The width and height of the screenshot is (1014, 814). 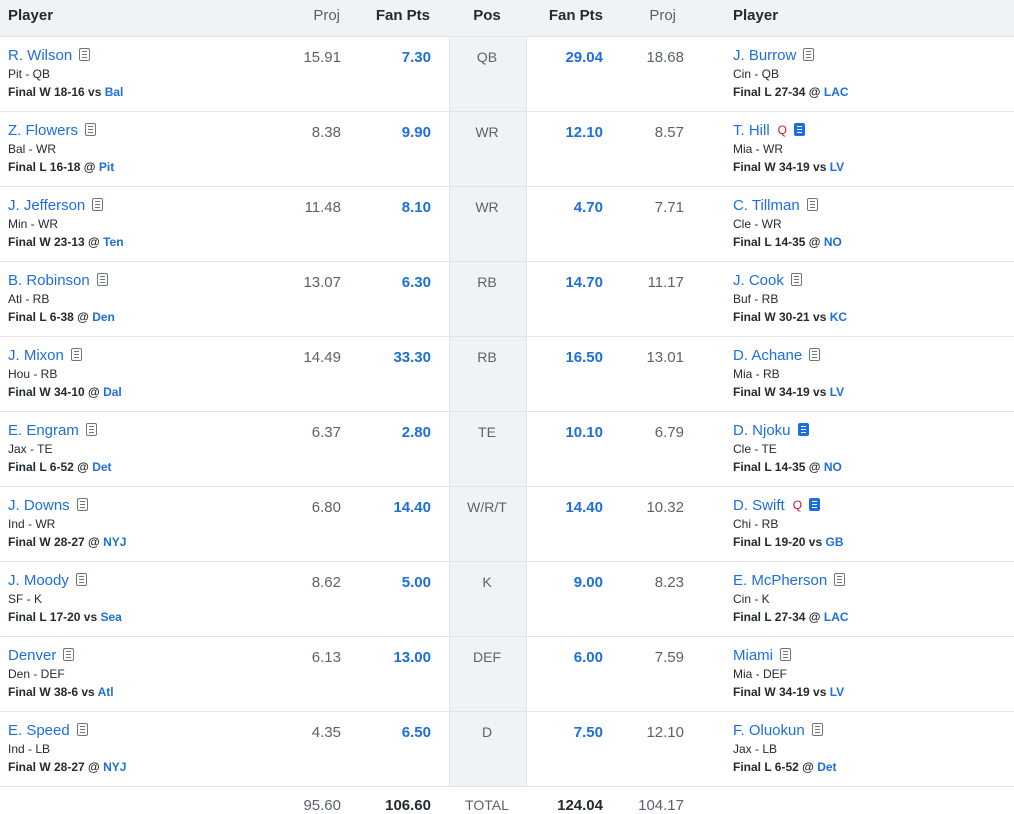 I want to click on right-team-position: Mia - RB, so click(x=756, y=374).